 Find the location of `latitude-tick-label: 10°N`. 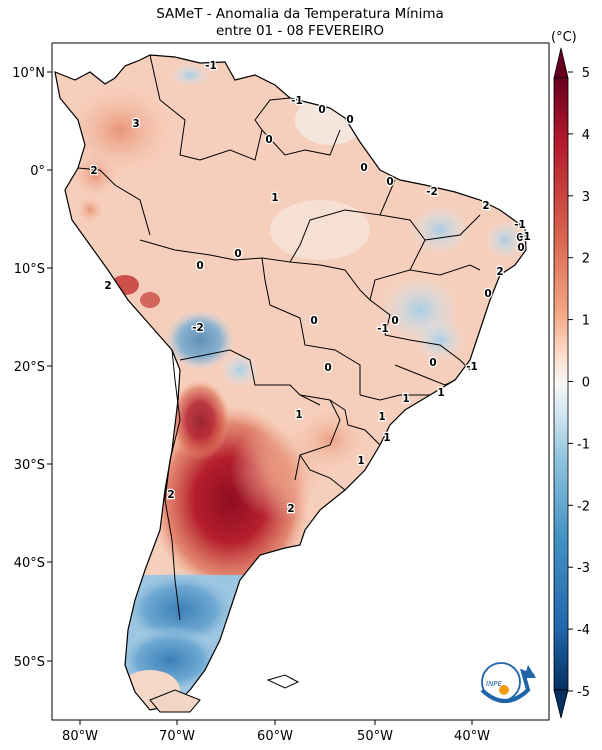

latitude-tick-label: 10°N is located at coordinates (28, 73).